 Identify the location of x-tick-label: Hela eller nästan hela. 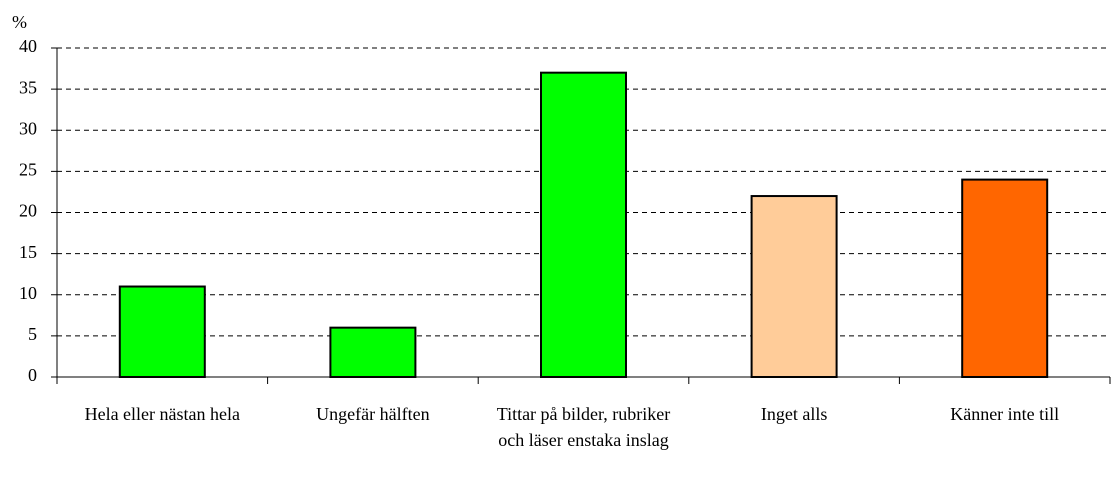
(162, 414).